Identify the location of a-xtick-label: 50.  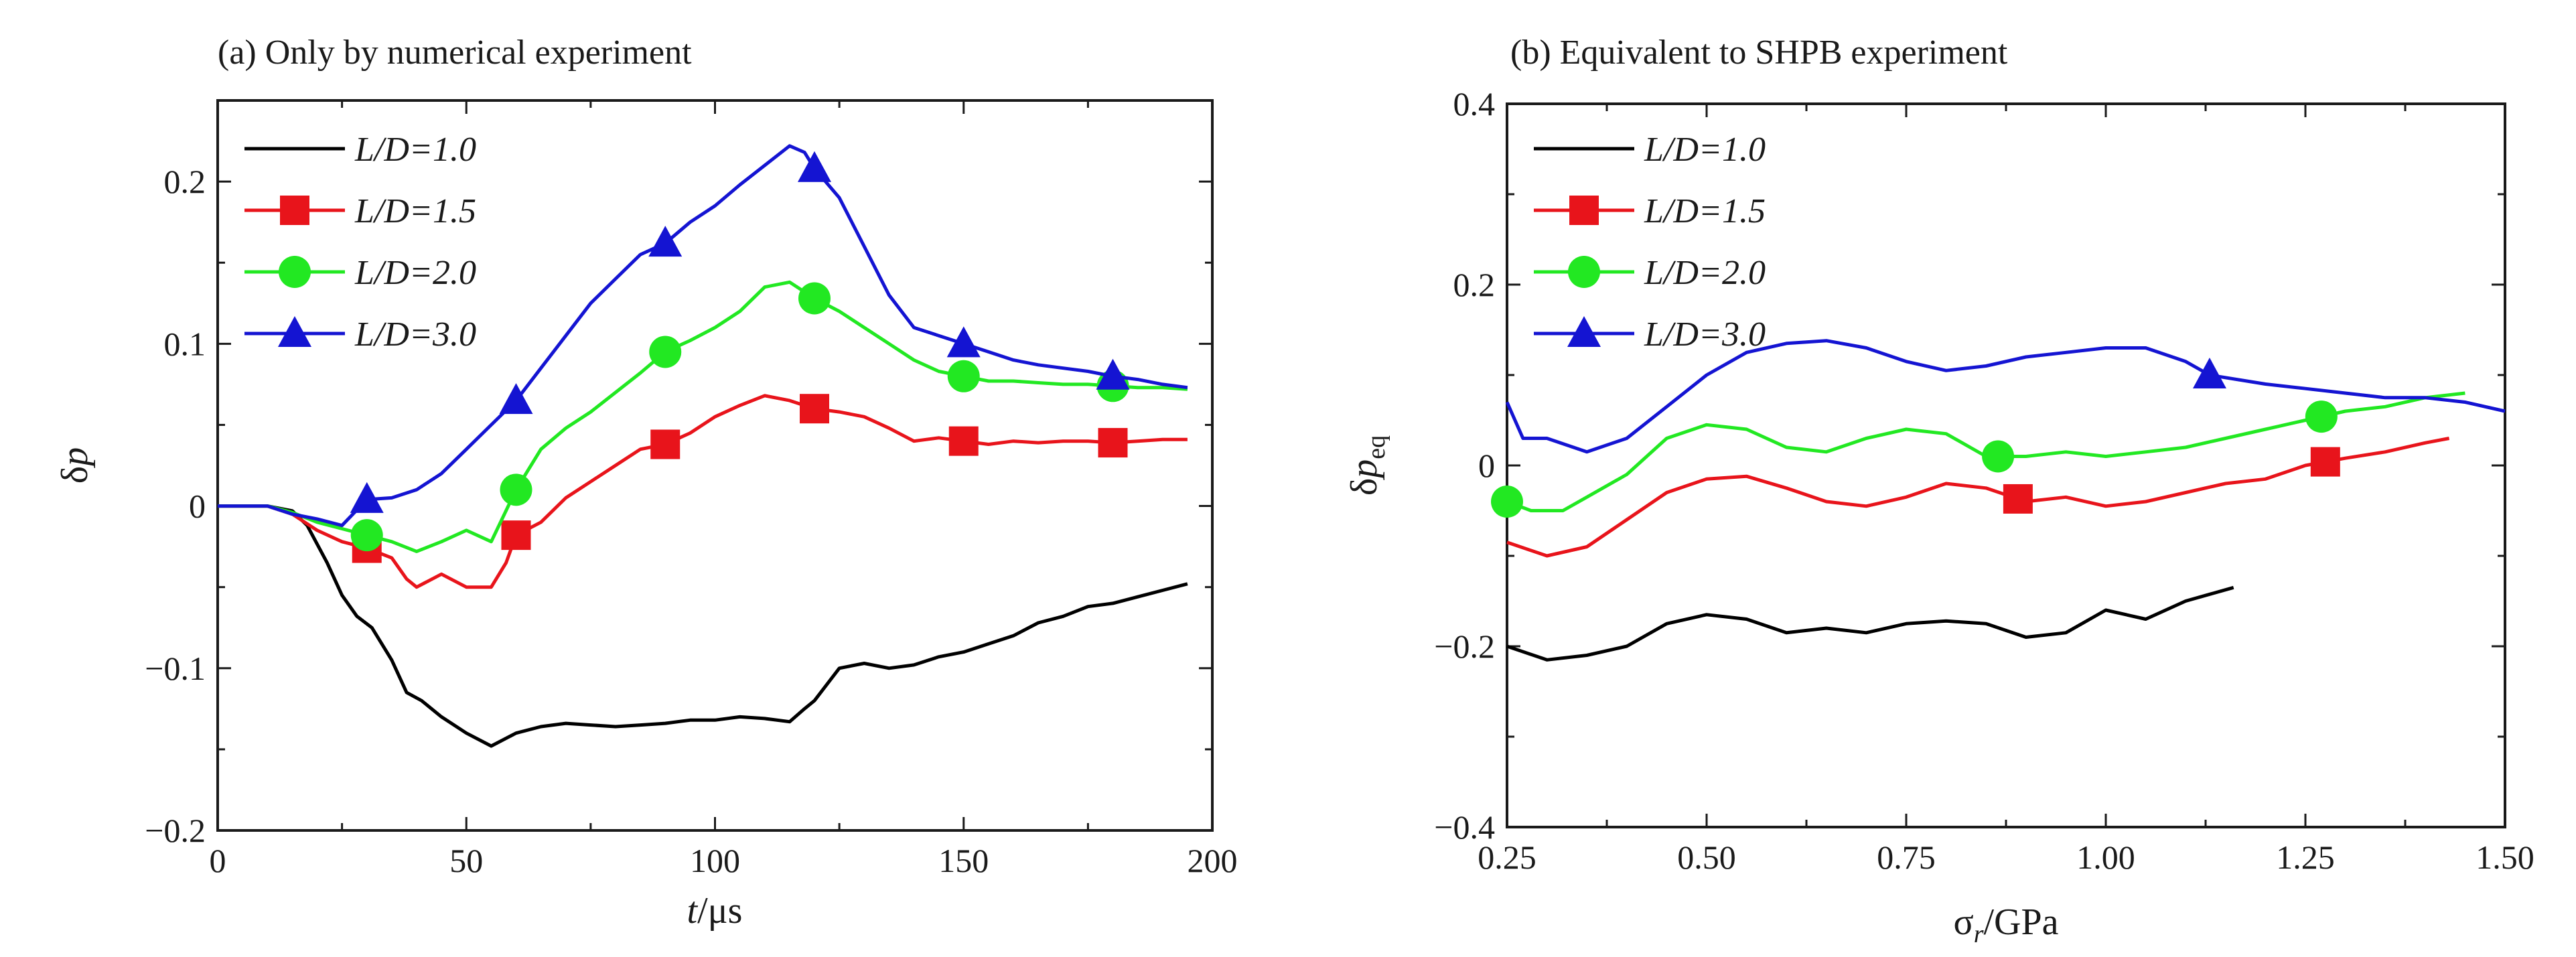
(466, 860).